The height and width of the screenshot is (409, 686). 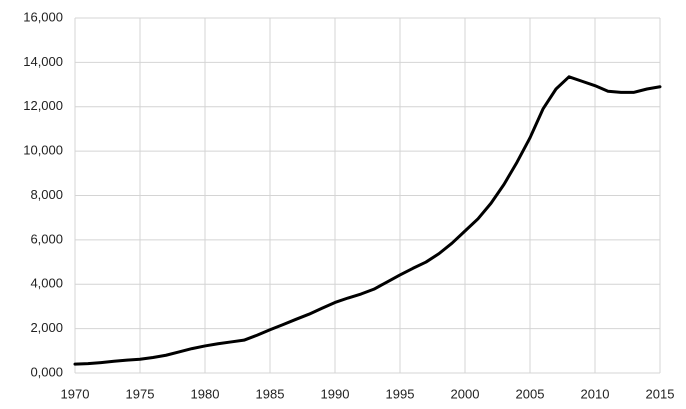 What do you see at coordinates (46, 194) in the screenshot?
I see `y-tick-label: 8,000` at bounding box center [46, 194].